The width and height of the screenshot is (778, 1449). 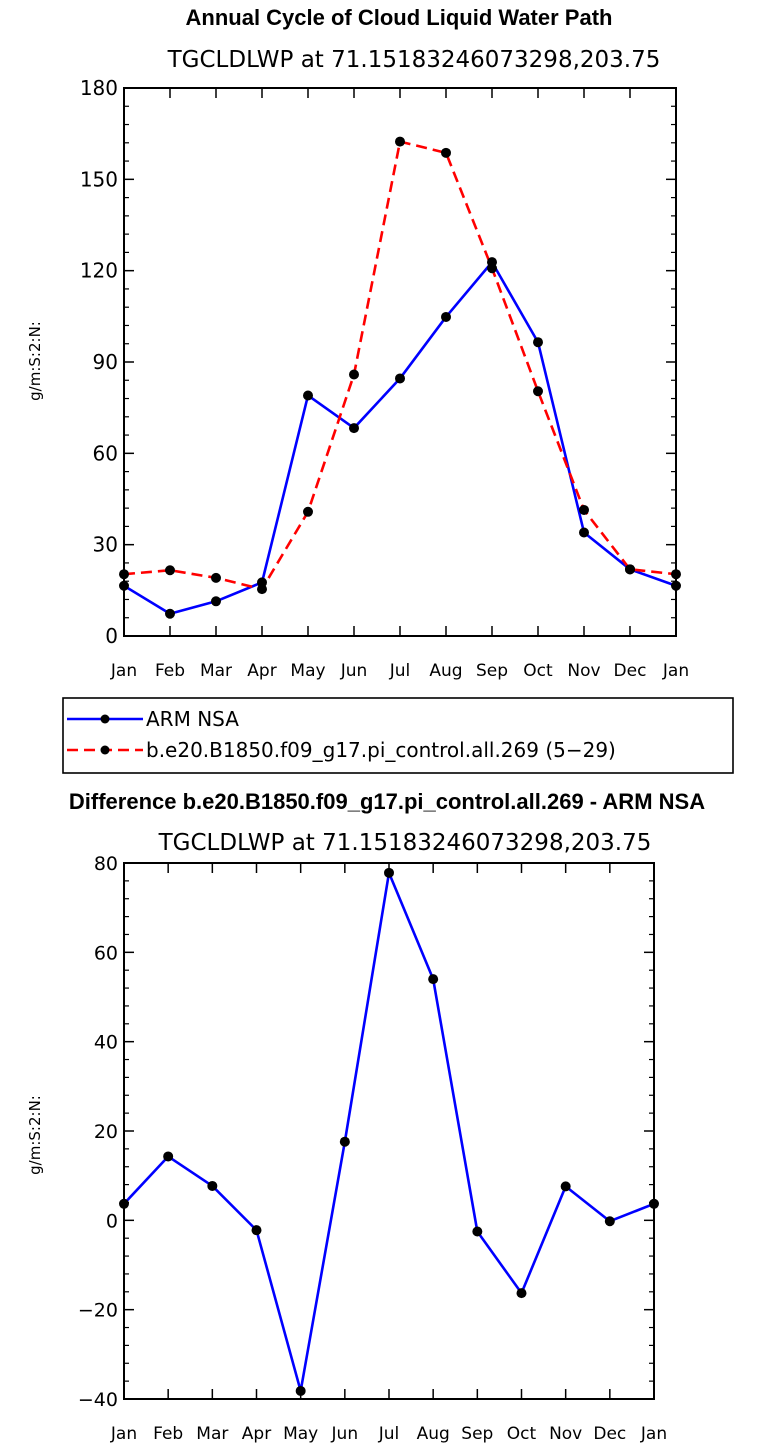 I want to click on chart2-subtitle: TGCLDLWP at 71.15183246073298,203.75, so click(x=405, y=843).